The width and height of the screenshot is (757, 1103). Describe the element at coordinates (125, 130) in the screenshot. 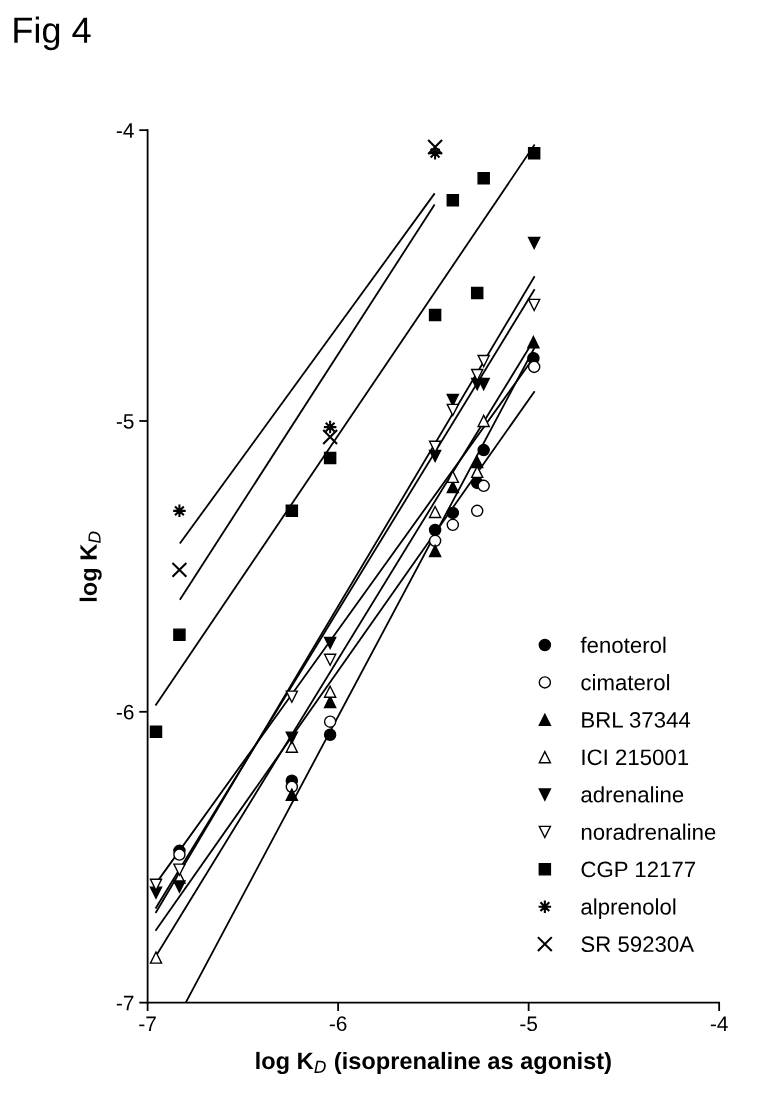

I see `y-tick-label: -4` at that location.